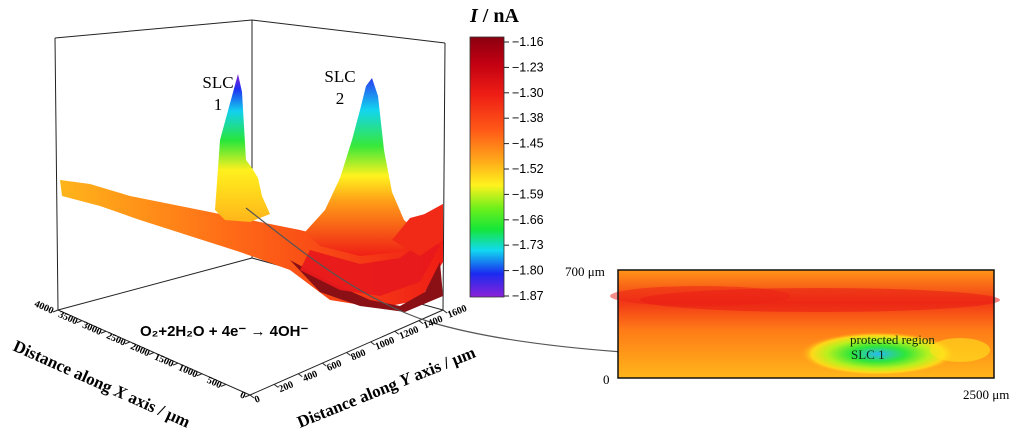 Image resolution: width=1021 pixels, height=434 pixels. I want to click on heatmap-annotation-protected: protected region, so click(892, 339).